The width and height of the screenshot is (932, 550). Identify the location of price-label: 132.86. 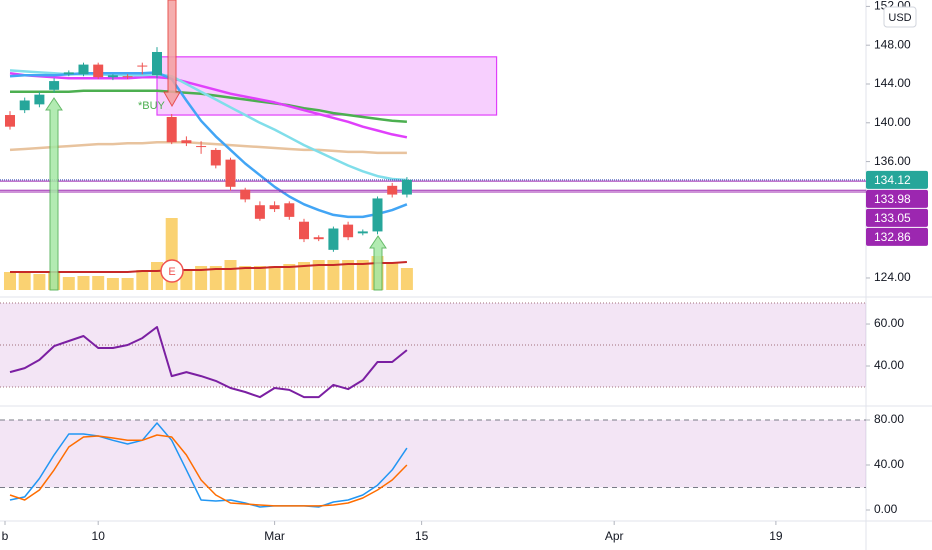
(892, 237).